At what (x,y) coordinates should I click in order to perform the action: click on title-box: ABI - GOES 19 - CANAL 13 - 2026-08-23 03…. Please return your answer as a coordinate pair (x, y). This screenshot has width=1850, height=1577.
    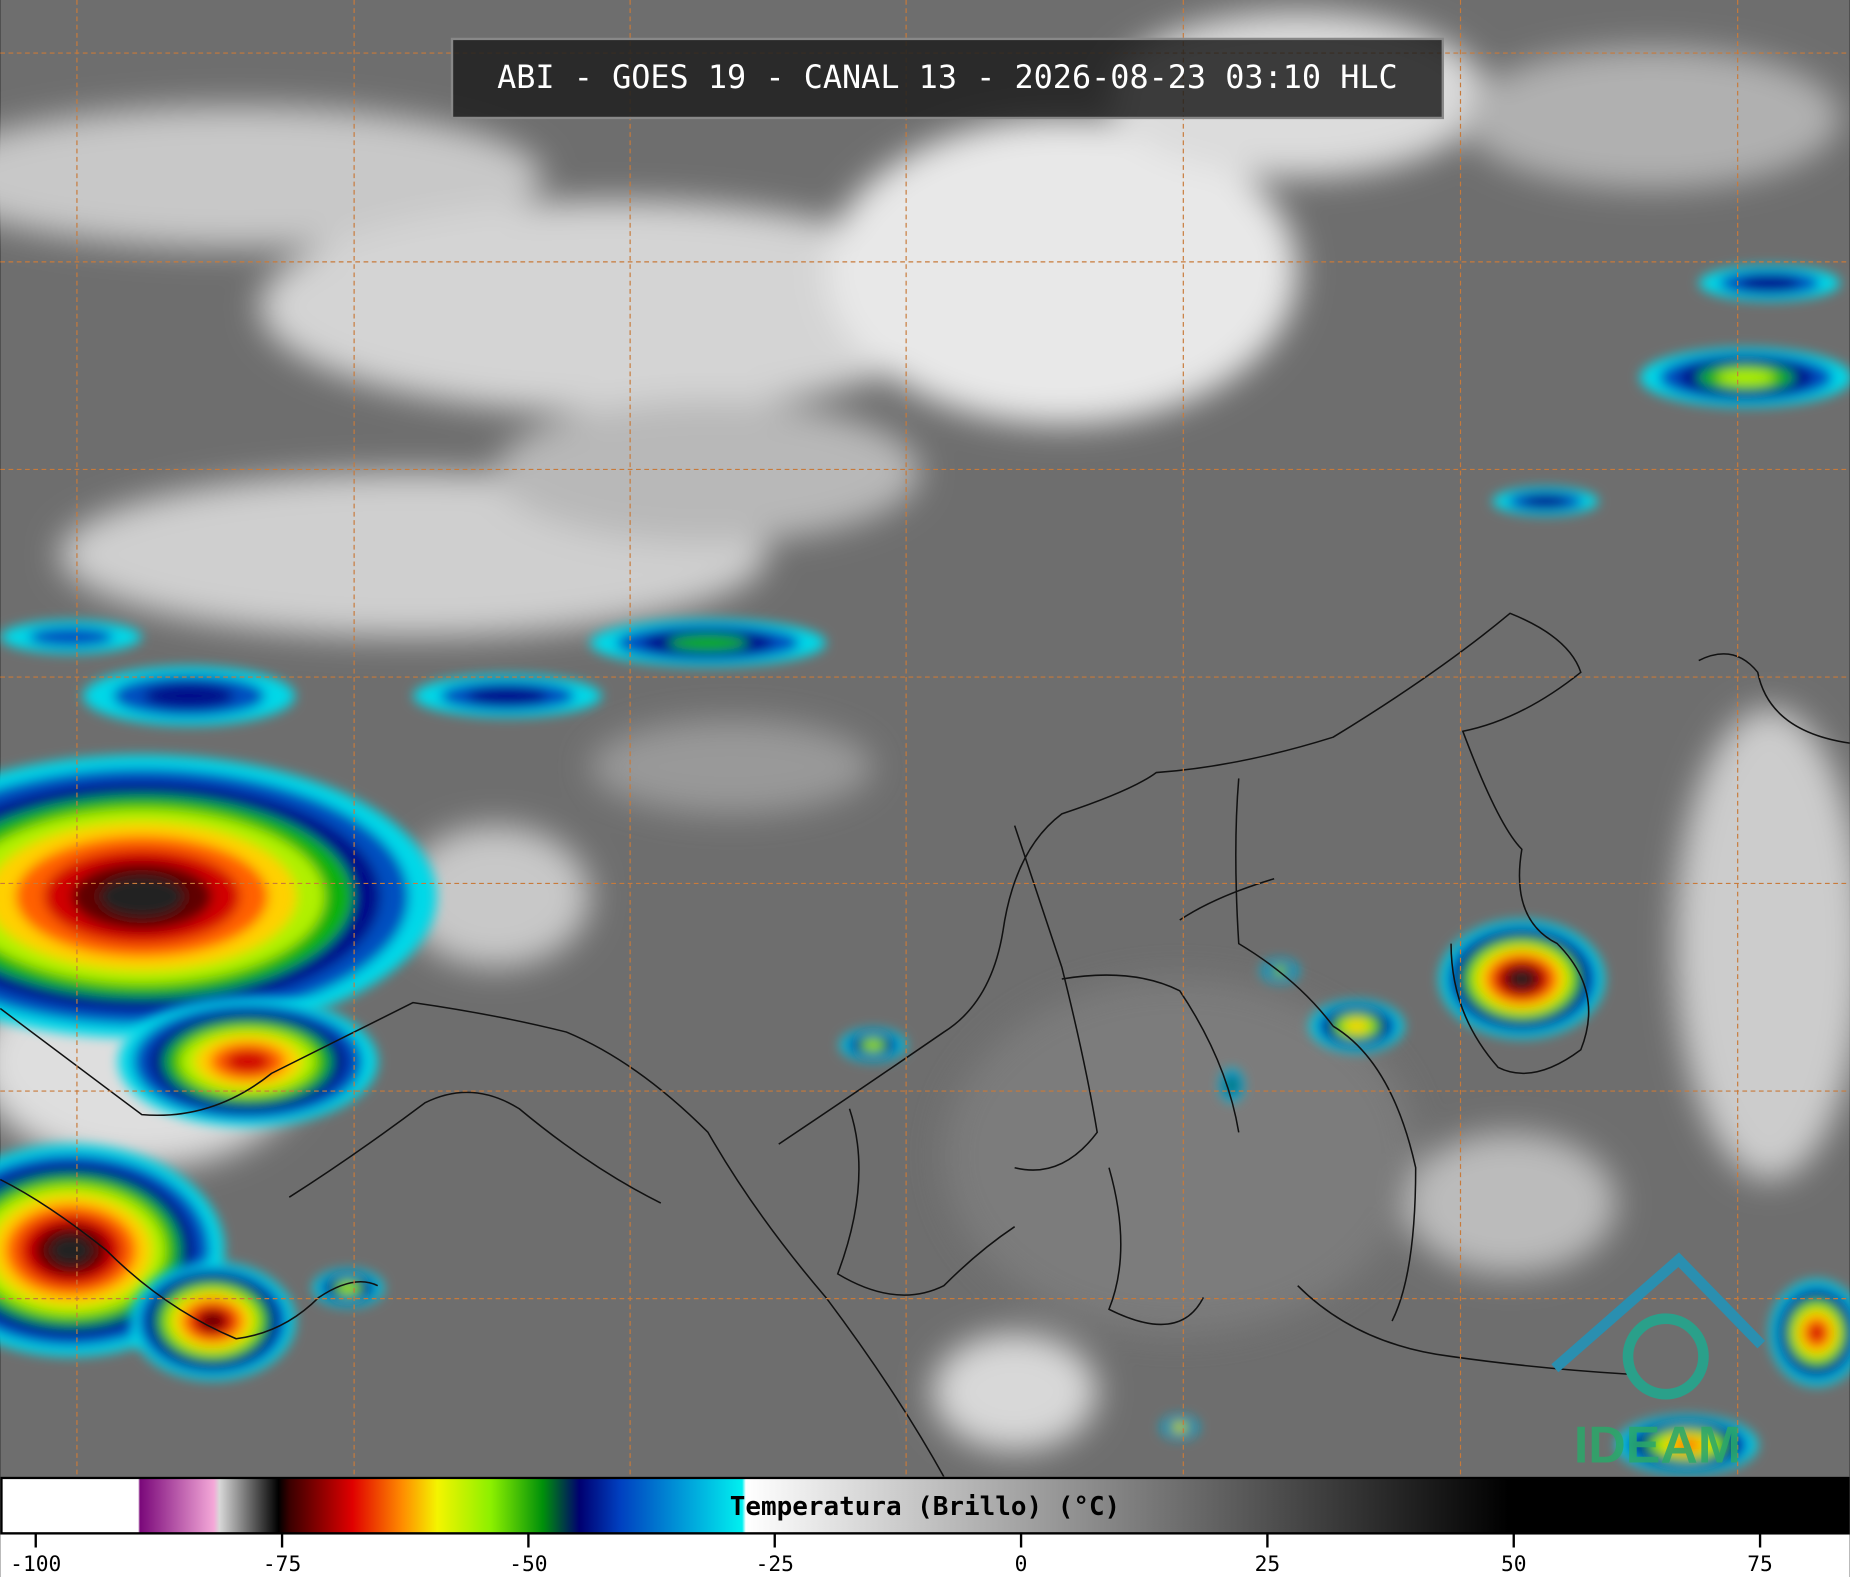
    Looking at the image, I should click on (947, 78).